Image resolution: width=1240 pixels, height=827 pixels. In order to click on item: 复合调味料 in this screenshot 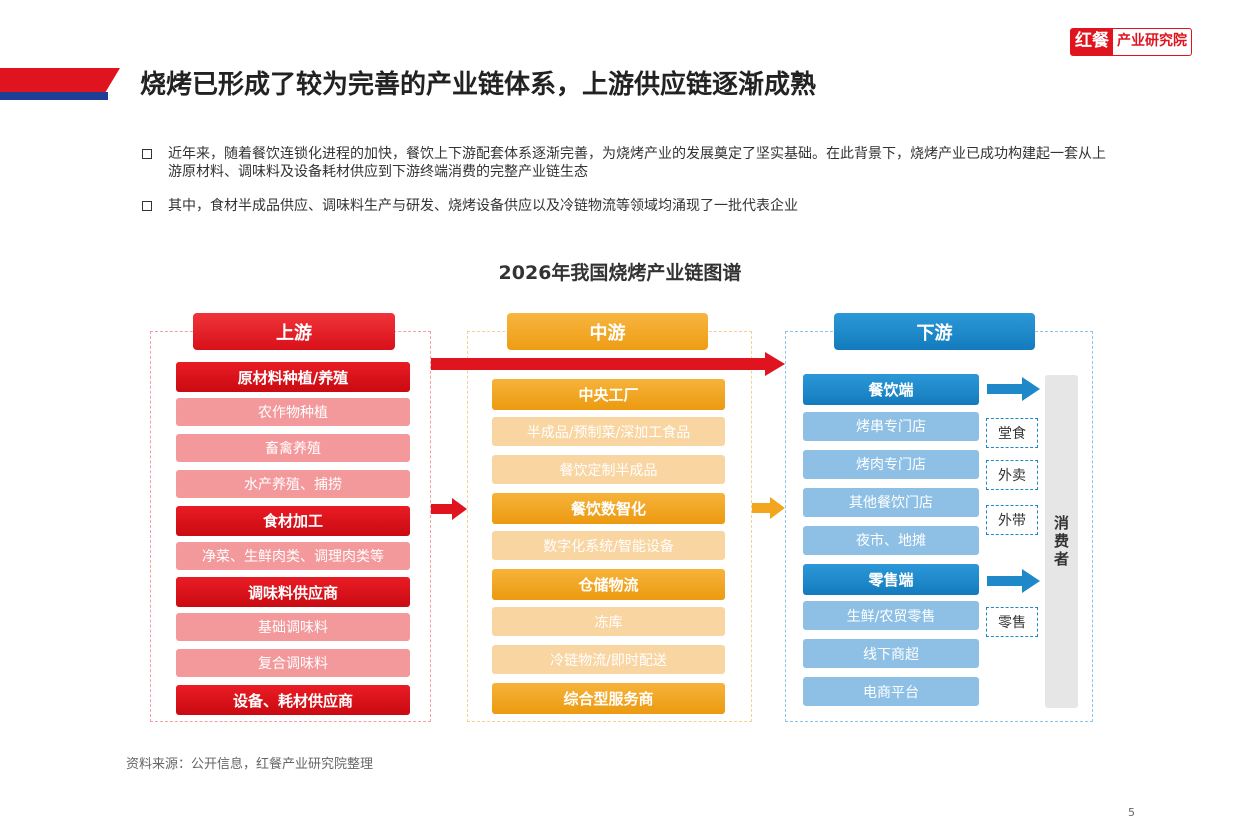, I will do `click(293, 663)`.